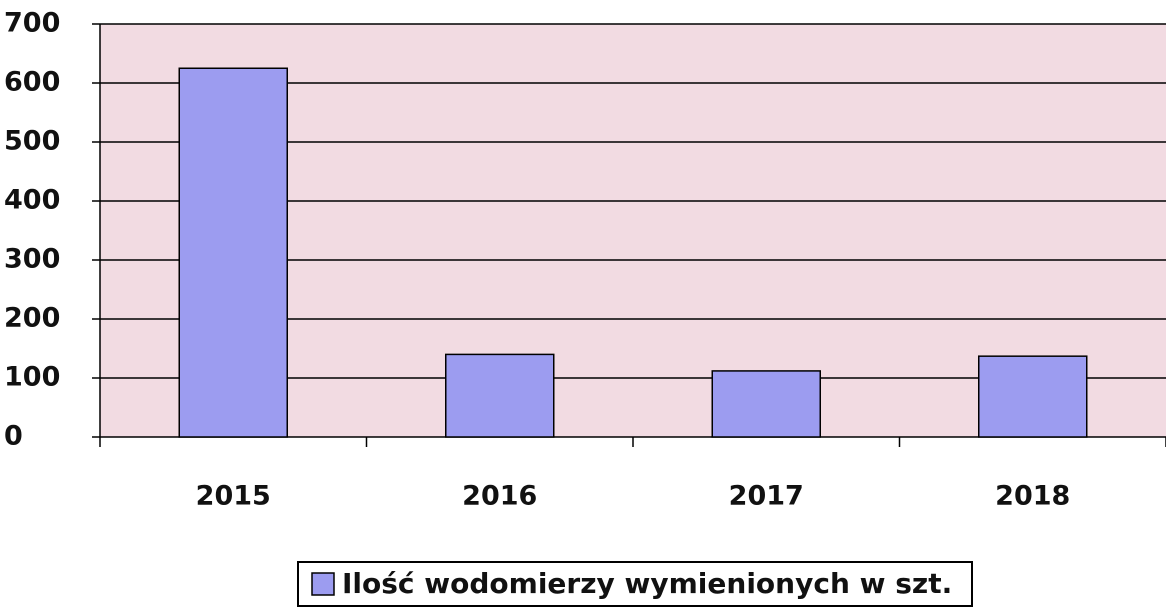 Image resolution: width=1166 pixels, height=607 pixels. Describe the element at coordinates (32, 377) in the screenshot. I see `y-tick-label: 100` at that location.